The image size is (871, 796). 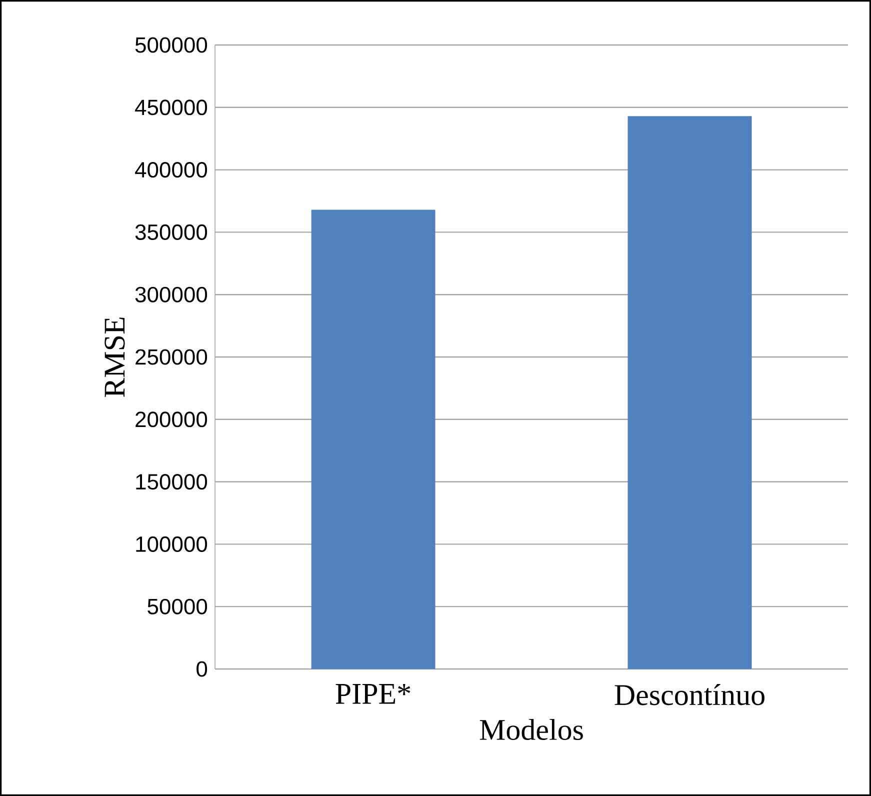 I want to click on x-tick-label: Descontínuo, so click(x=689, y=695).